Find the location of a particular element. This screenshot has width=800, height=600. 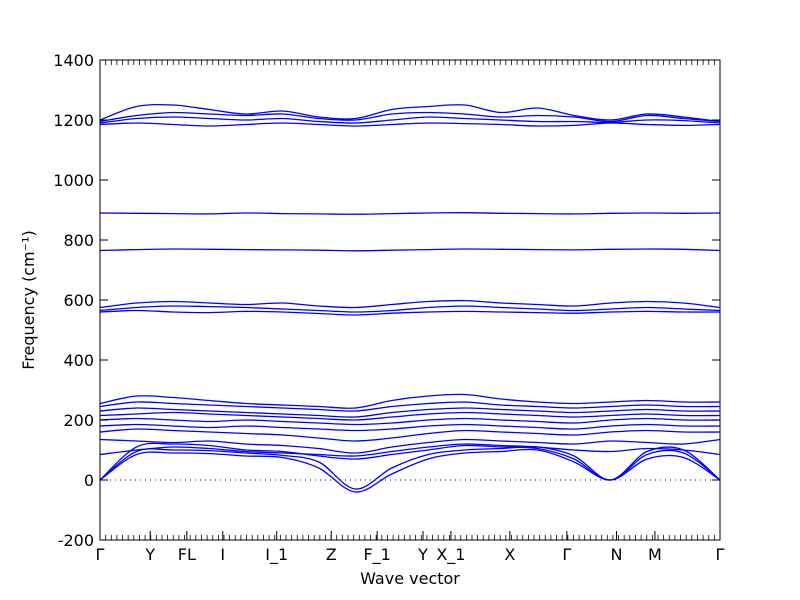

x-tick-label: I is located at coordinates (222, 554).